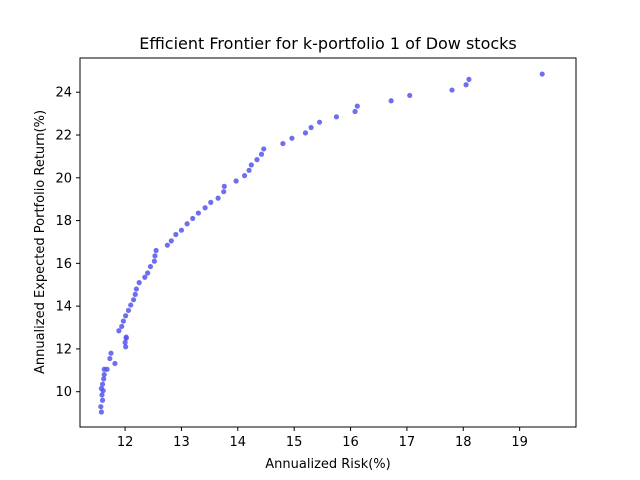 This screenshot has height=480, width=640. What do you see at coordinates (63, 93) in the screenshot?
I see `y-tick-label: 24` at bounding box center [63, 93].